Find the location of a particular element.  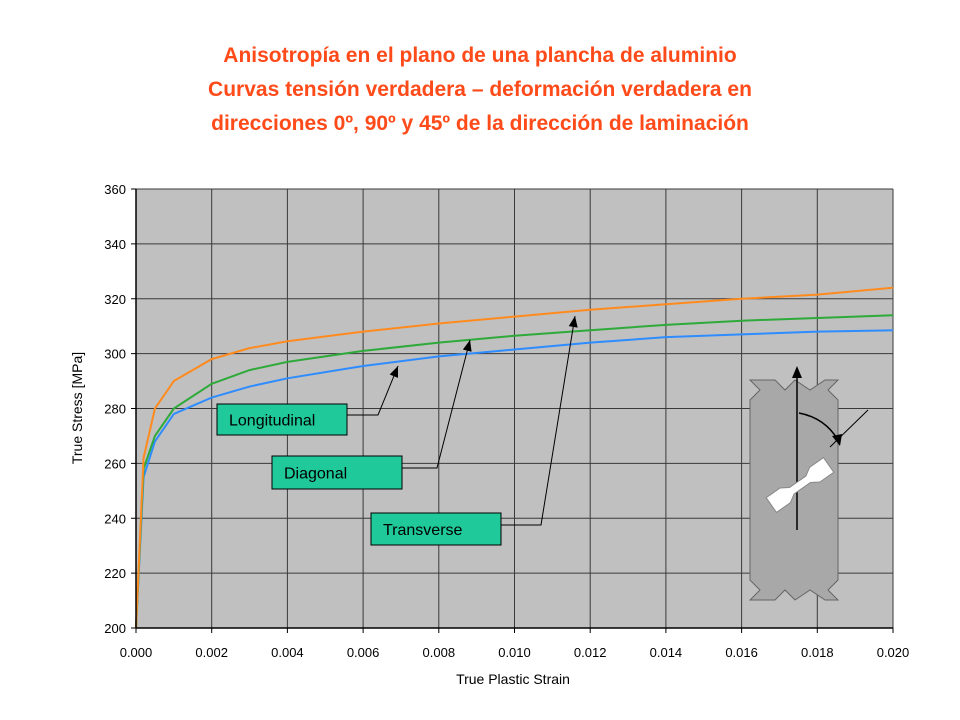

x-tick-label: 0.020 is located at coordinates (893, 652).